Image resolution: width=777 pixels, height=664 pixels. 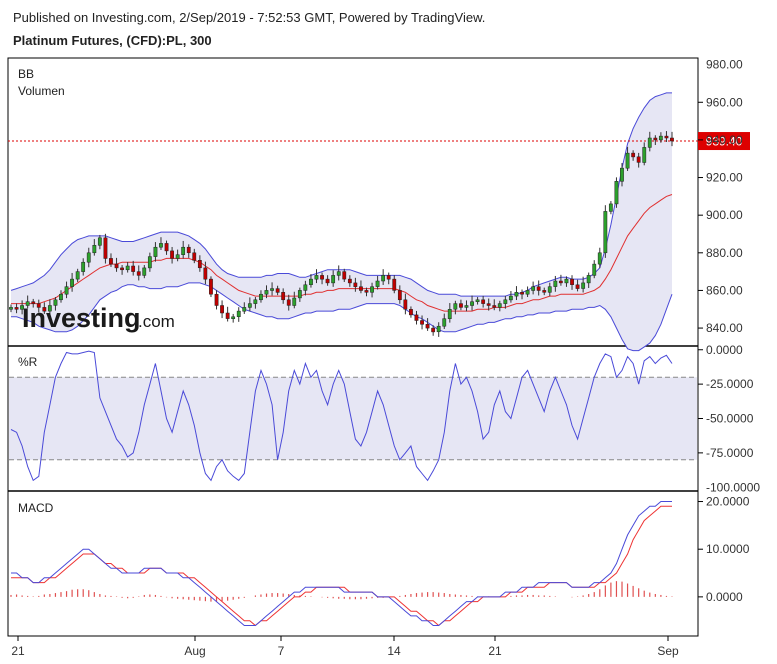 I want to click on price-tick-label: 840.00, so click(x=724, y=328).